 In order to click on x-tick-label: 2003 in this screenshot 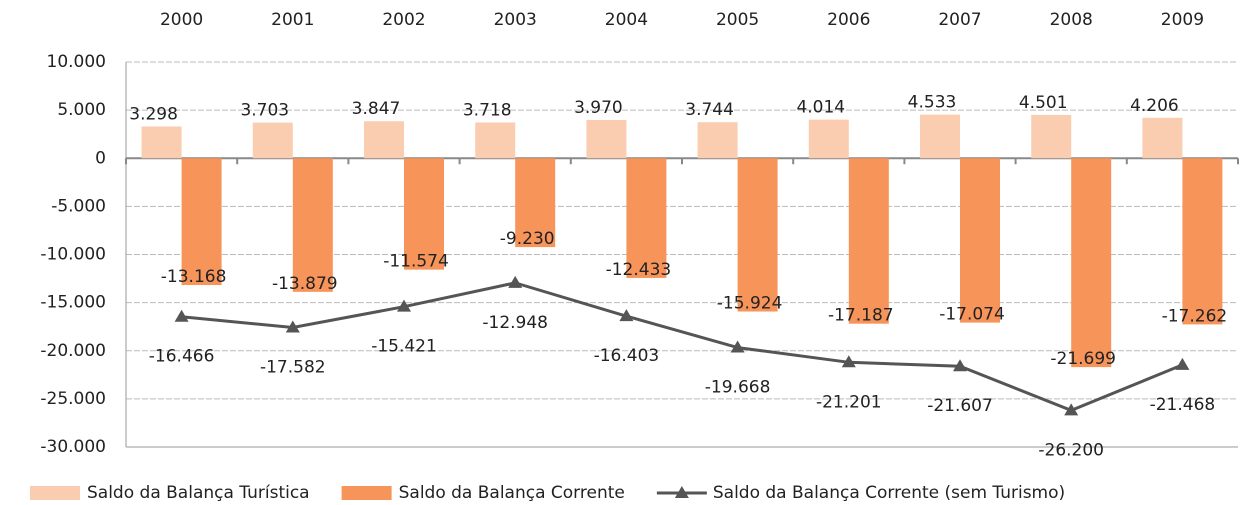, I will do `click(515, 20)`.